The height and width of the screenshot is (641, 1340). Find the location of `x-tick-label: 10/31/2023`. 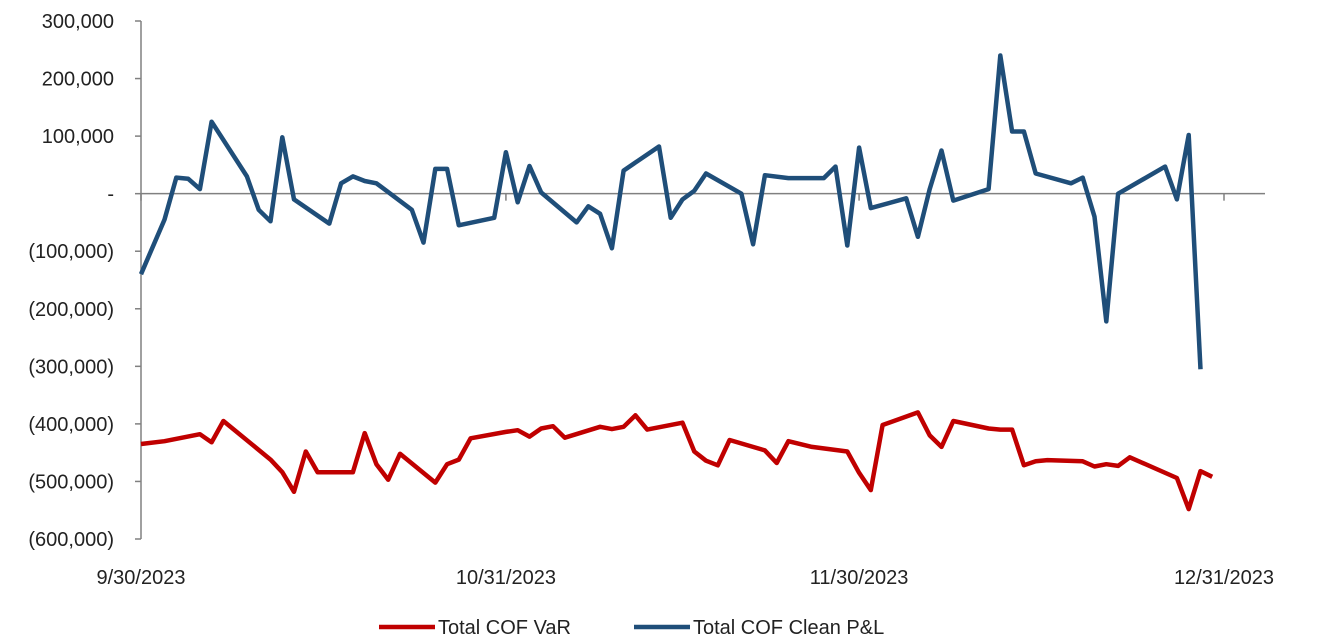

x-tick-label: 10/31/2023 is located at coordinates (506, 578).